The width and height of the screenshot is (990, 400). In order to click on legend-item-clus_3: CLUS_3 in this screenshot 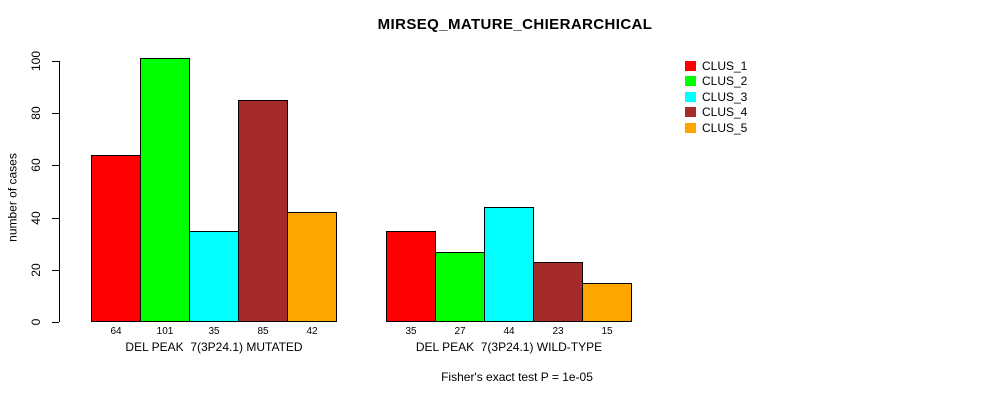, I will do `click(716, 97)`.